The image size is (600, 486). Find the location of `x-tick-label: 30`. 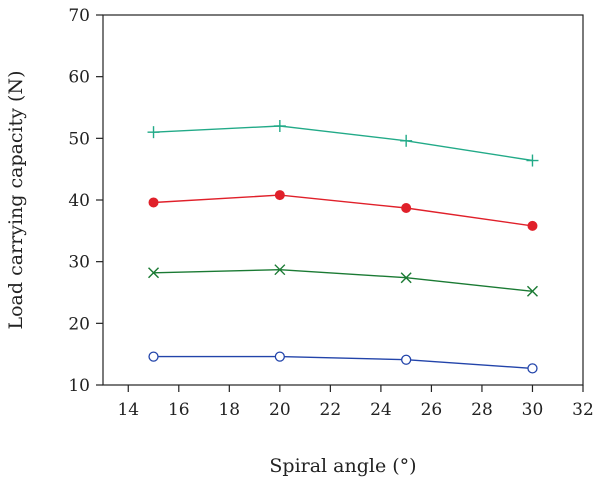

x-tick-label: 30 is located at coordinates (533, 410).